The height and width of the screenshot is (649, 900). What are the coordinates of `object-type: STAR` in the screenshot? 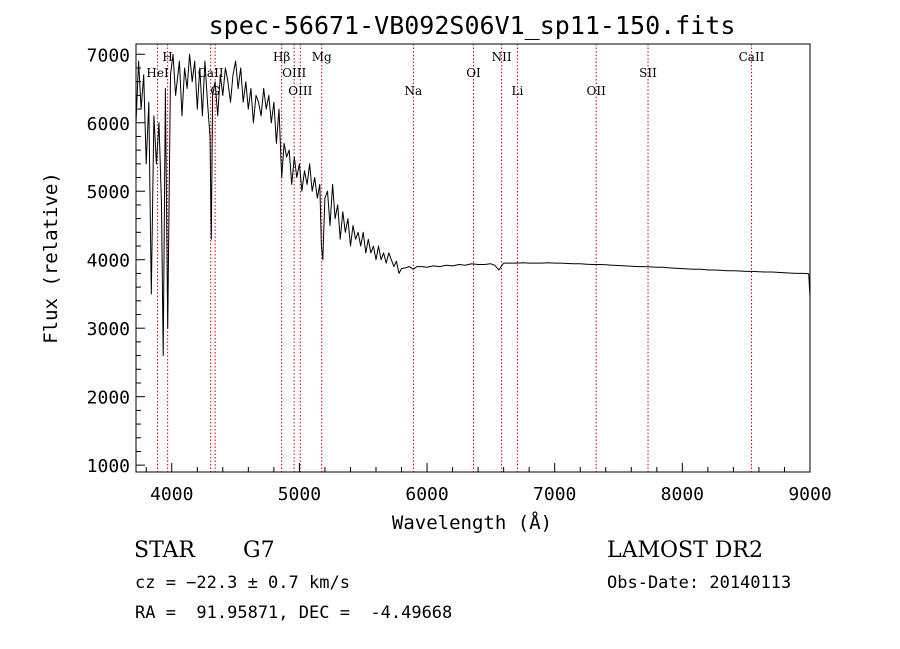 It's located at (164, 550).